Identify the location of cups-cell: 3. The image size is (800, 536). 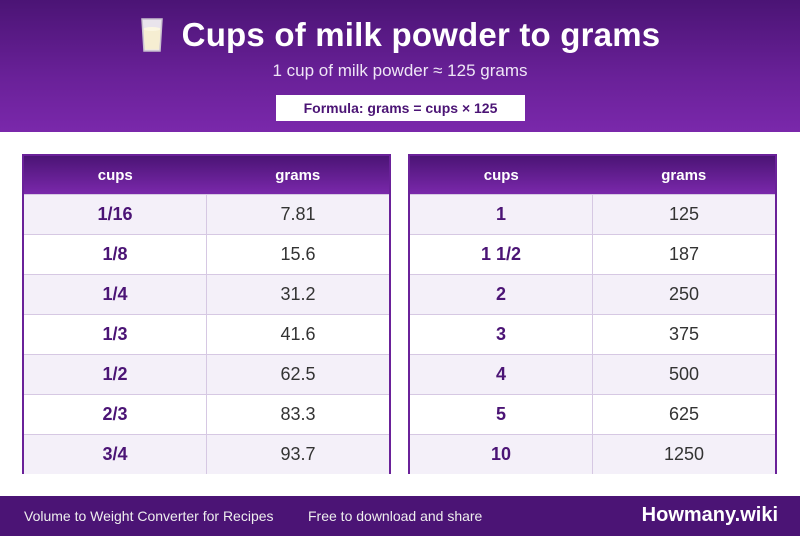
(501, 334).